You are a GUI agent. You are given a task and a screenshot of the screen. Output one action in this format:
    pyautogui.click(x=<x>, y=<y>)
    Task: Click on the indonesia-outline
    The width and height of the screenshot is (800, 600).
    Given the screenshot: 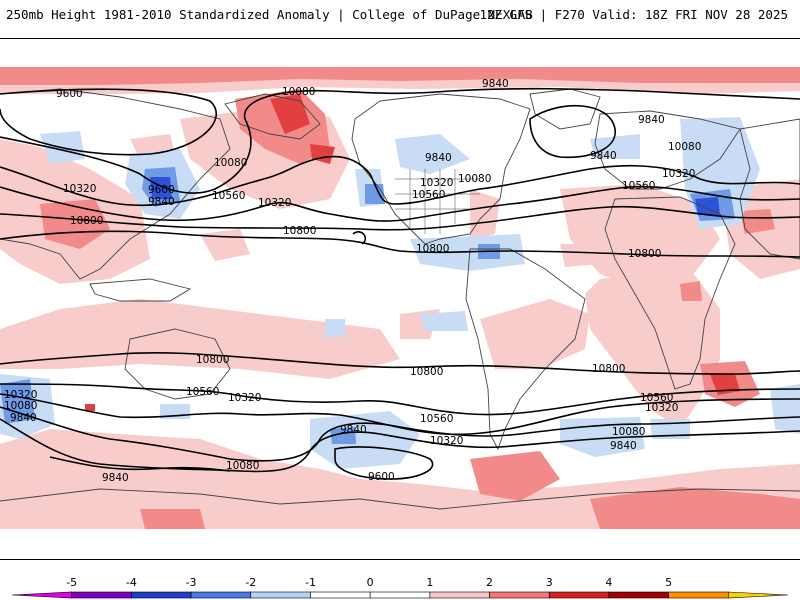 What is the action you would take?
    pyautogui.click(x=140, y=290)
    